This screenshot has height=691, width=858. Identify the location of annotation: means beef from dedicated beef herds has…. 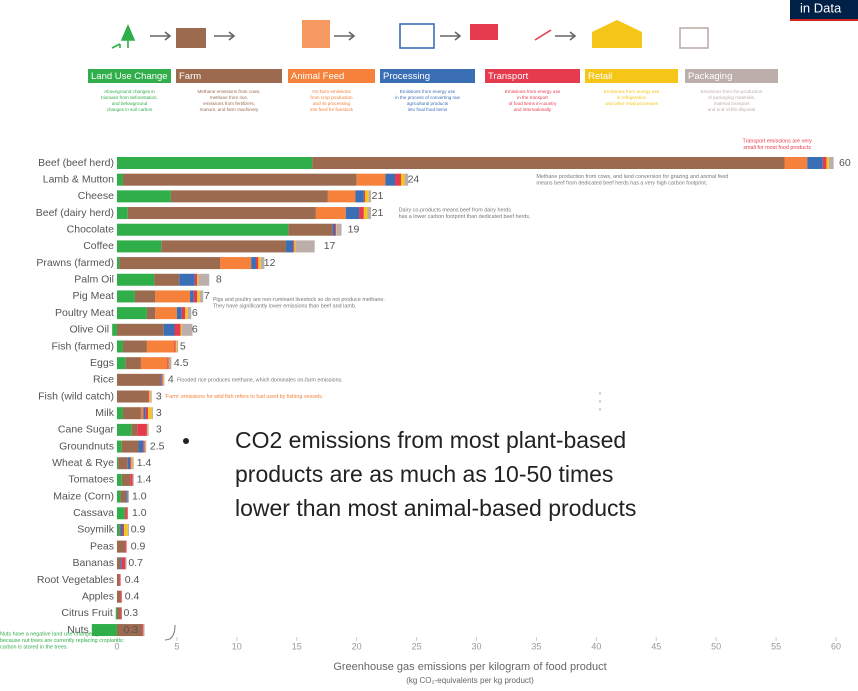
(621, 184).